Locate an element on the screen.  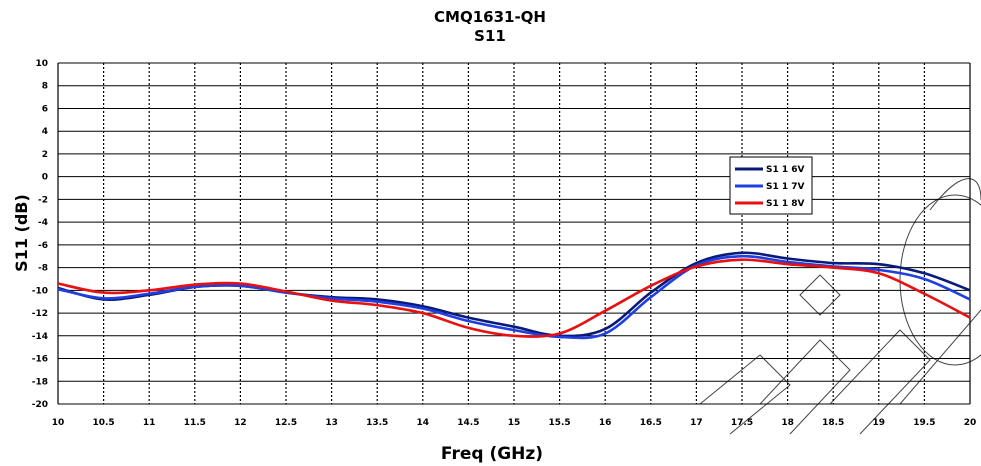
x-tick-label: 12 is located at coordinates (240, 423).